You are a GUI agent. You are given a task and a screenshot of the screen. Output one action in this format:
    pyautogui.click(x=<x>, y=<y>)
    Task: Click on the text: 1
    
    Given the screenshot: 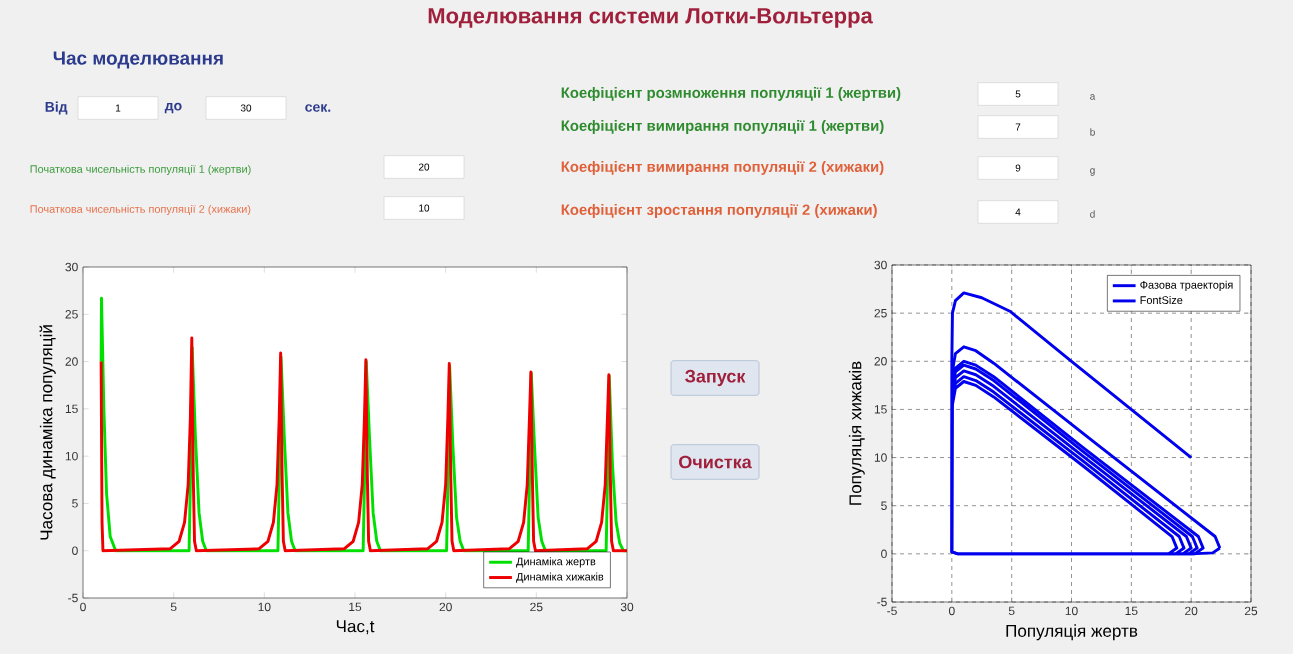 What is the action you would take?
    pyautogui.click(x=118, y=108)
    